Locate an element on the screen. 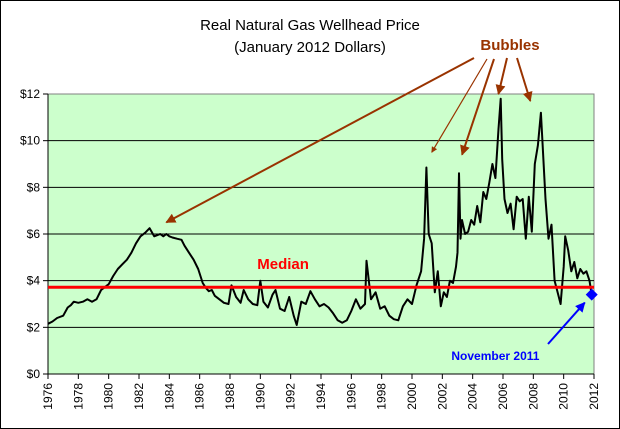  y-tick-label: $12 is located at coordinates (30, 94).